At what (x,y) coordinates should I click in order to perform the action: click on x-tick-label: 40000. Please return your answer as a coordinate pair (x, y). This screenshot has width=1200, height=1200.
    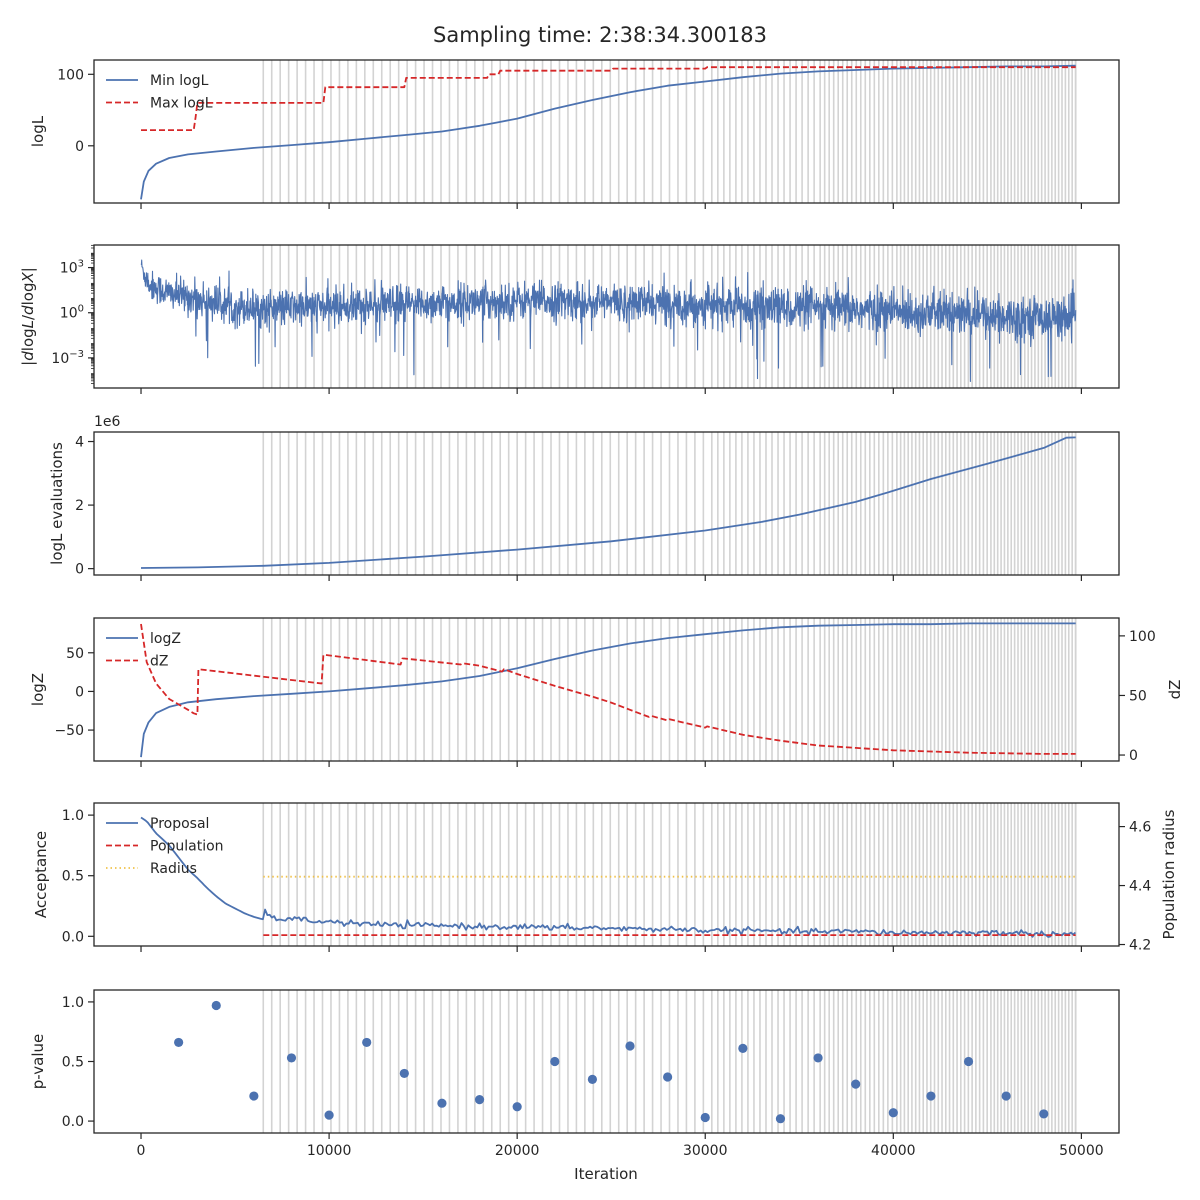
    Looking at the image, I should click on (893, 1151).